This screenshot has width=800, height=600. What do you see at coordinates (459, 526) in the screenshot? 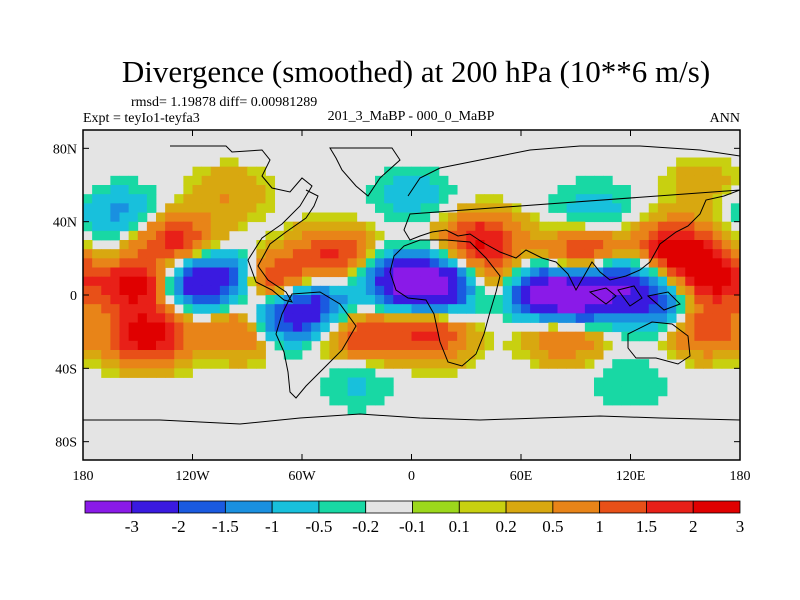
I see `colorbar-label: 0.1` at bounding box center [459, 526].